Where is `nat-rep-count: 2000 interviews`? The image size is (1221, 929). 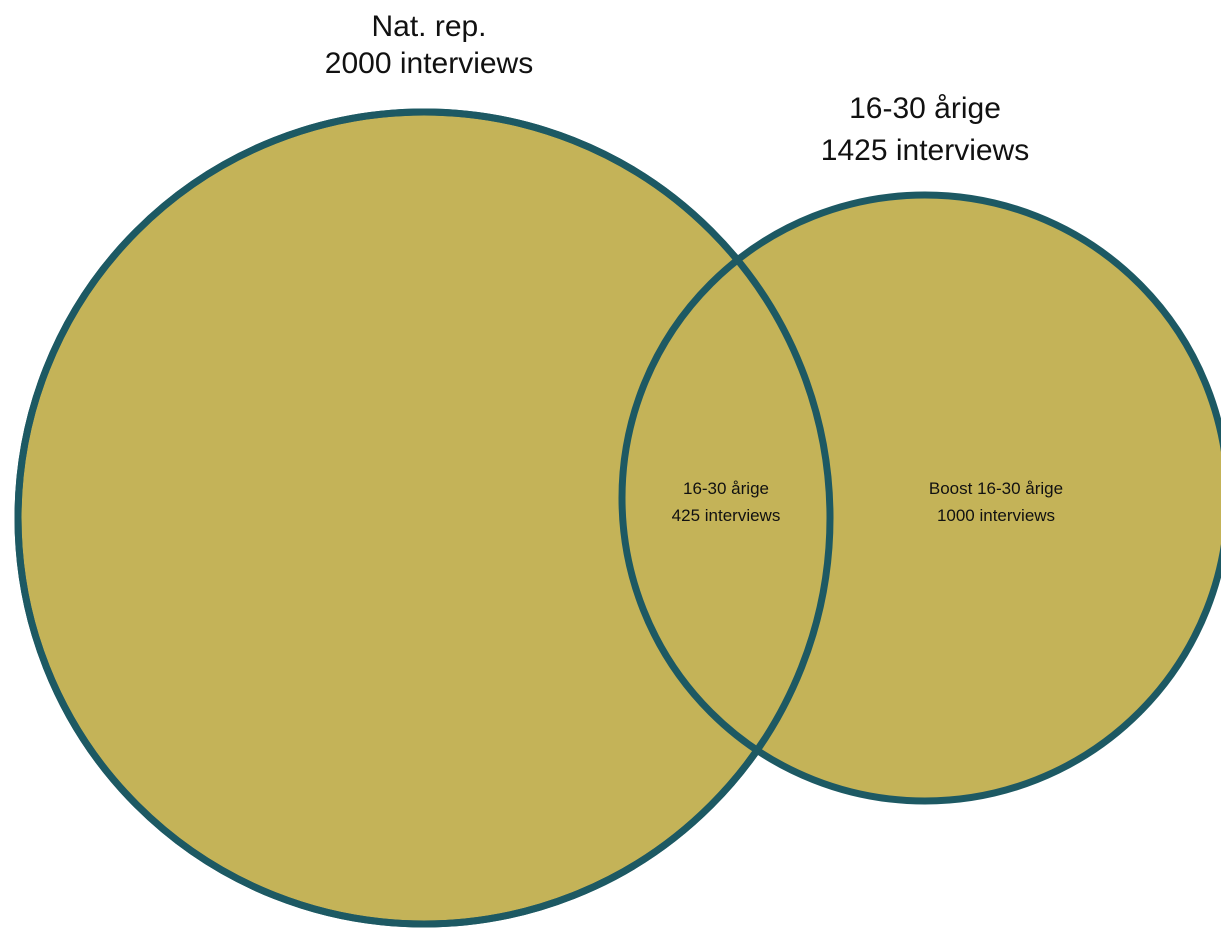 nat-rep-count: 2000 interviews is located at coordinates (429, 63).